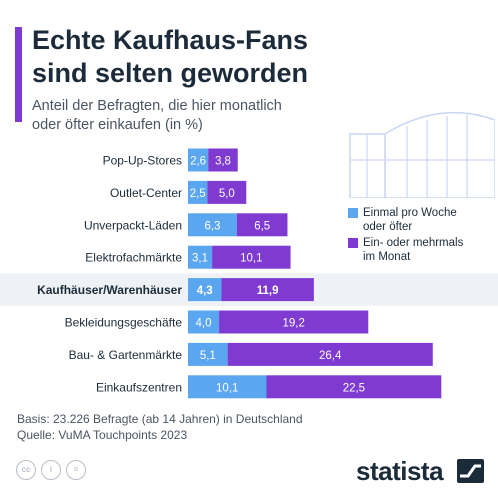 The image size is (498, 498). Describe the element at coordinates (146, 193) in the screenshot. I see `category-label: Outlet-Center` at that location.